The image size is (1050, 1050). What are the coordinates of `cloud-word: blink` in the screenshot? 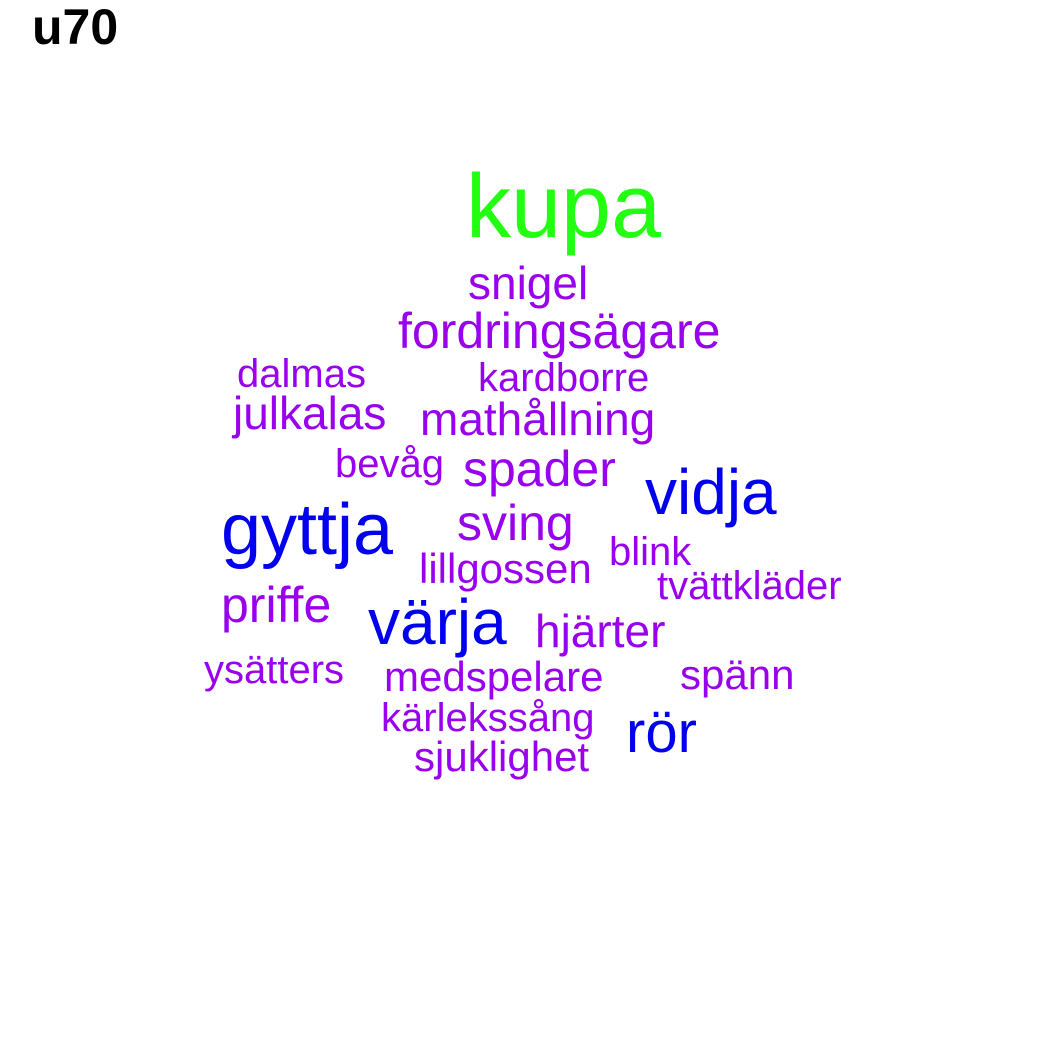 It's located at (650, 552).